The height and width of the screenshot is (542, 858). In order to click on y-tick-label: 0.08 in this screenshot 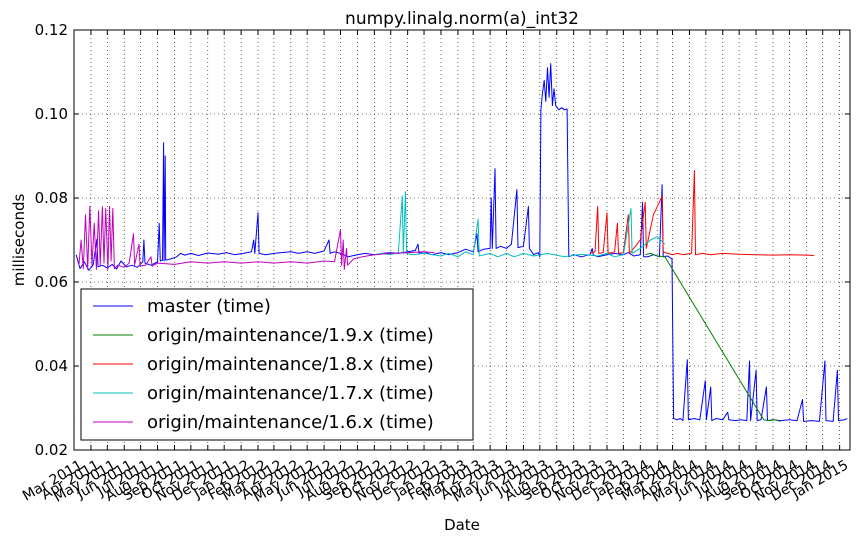, I will do `click(51, 198)`.